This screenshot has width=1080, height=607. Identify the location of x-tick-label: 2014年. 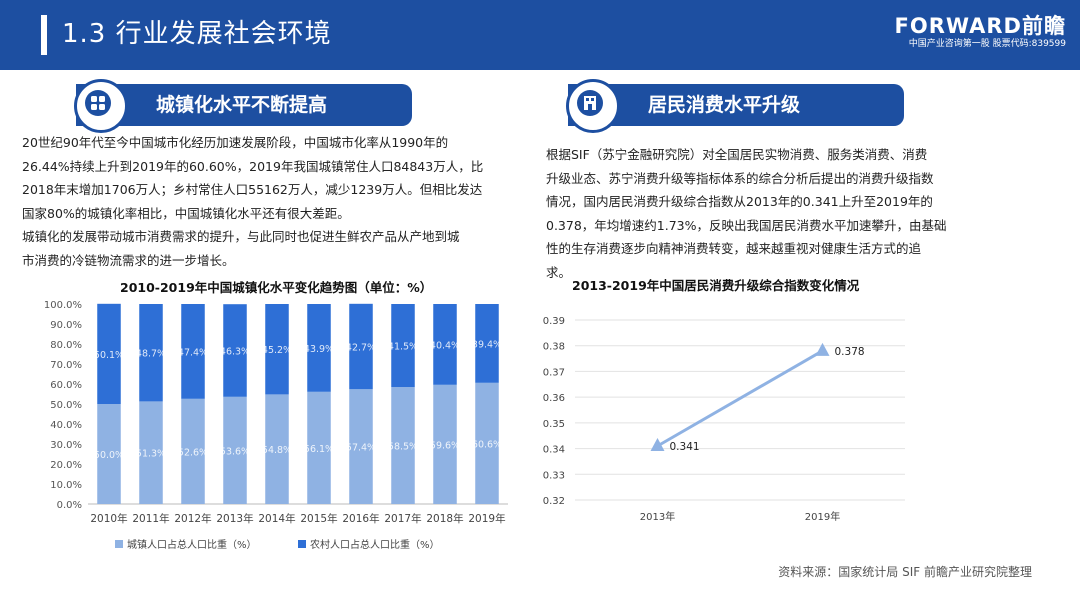
(276, 518).